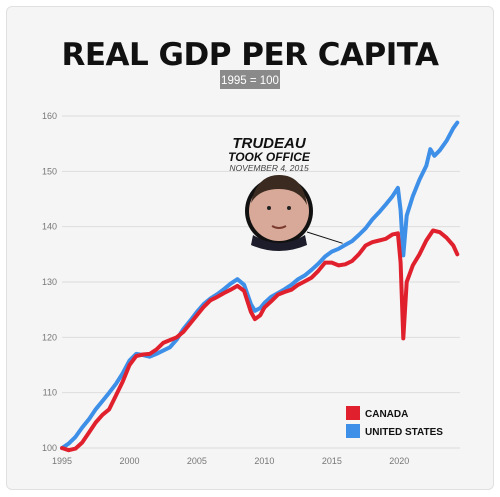 This screenshot has width=500, height=497. What do you see at coordinates (279, 213) in the screenshot?
I see `portrait-icon` at bounding box center [279, 213].